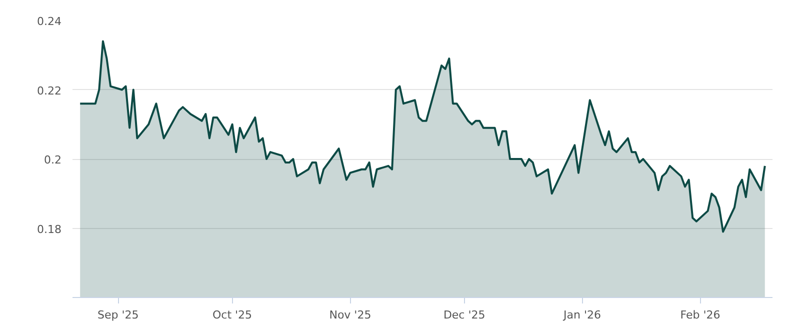 The width and height of the screenshot is (800, 324). I want to click on x-tick-label: Sep '25, so click(118, 315).